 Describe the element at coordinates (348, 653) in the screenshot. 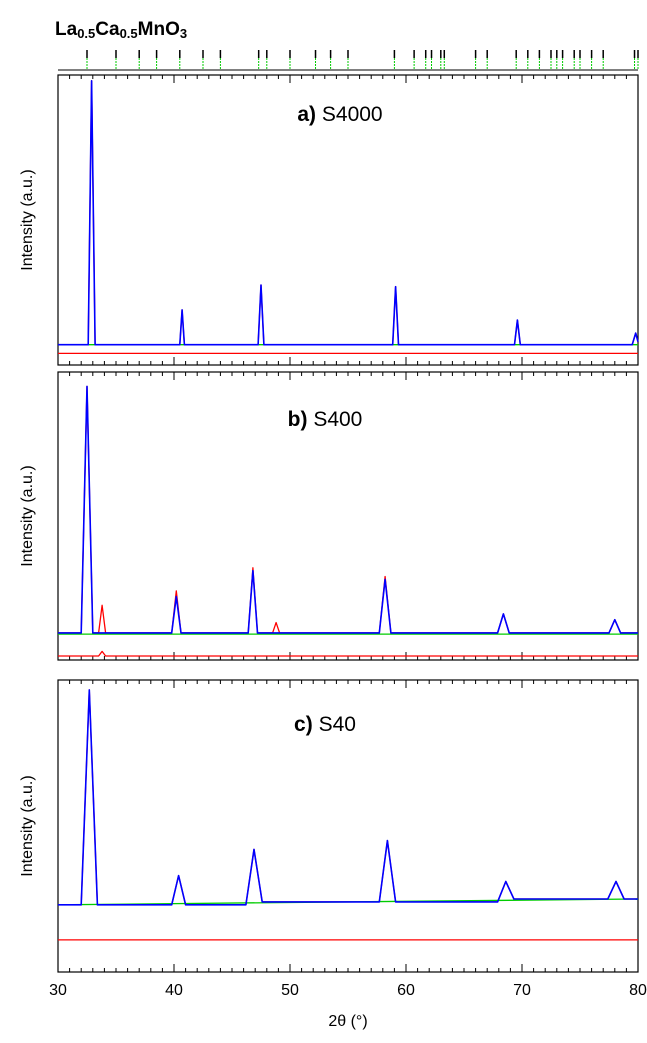

I see `pattern-line` at that location.